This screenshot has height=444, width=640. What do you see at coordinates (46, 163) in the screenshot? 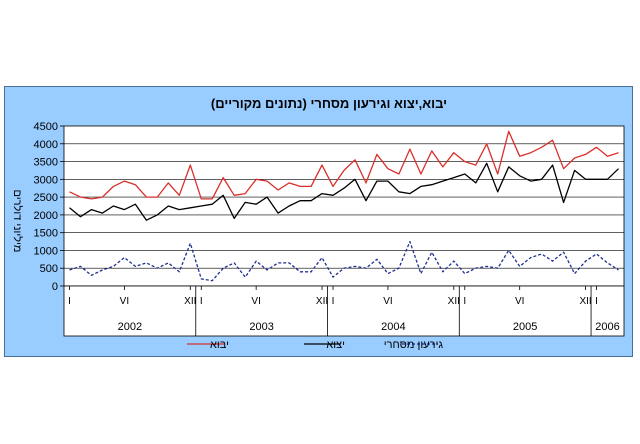
I see `y-tick-label: 3500` at bounding box center [46, 163].